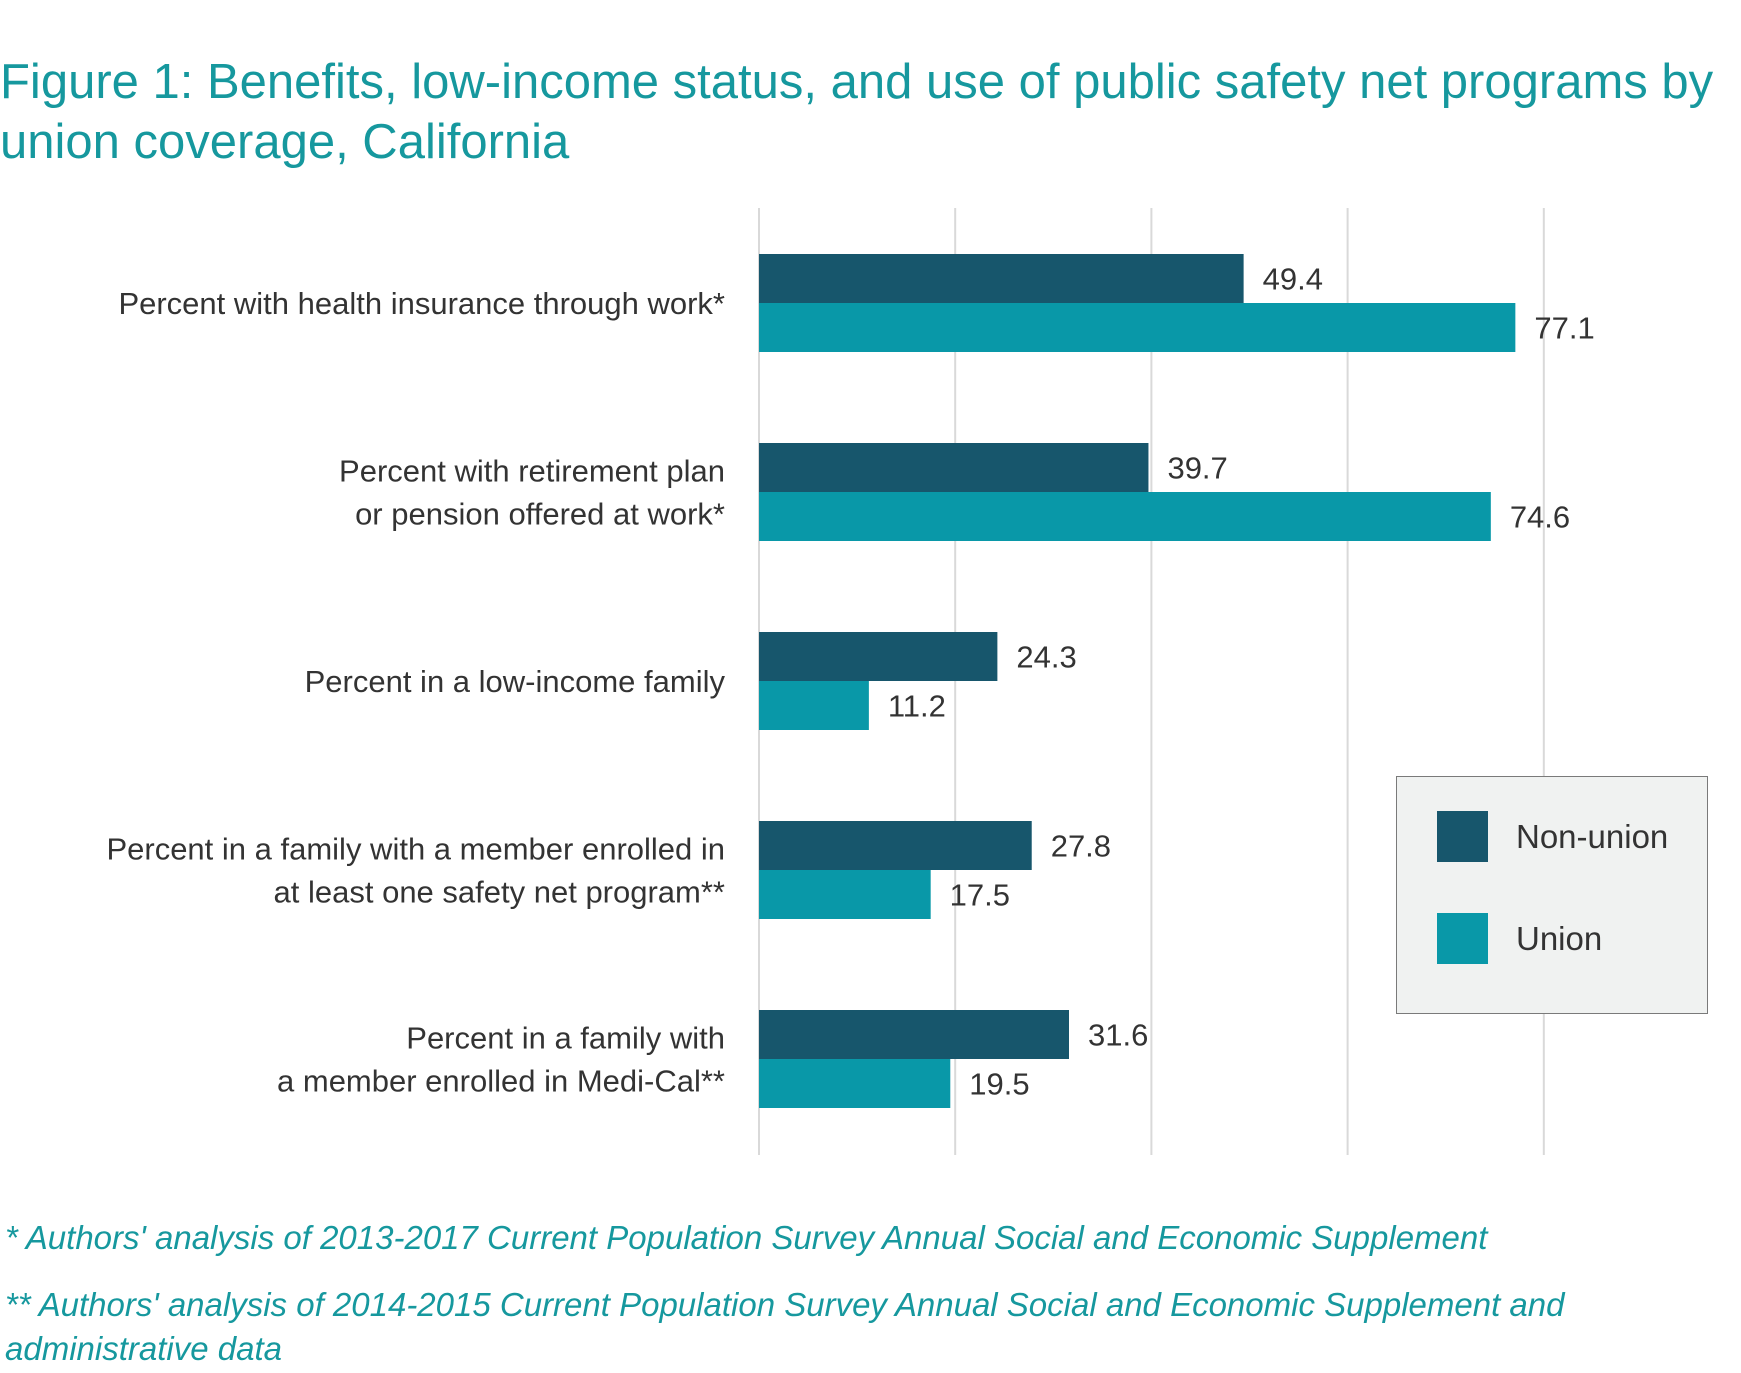 This screenshot has width=1741, height=1373. Describe the element at coordinates (1462, 836) in the screenshot. I see `legend-swatch-non-union` at that location.